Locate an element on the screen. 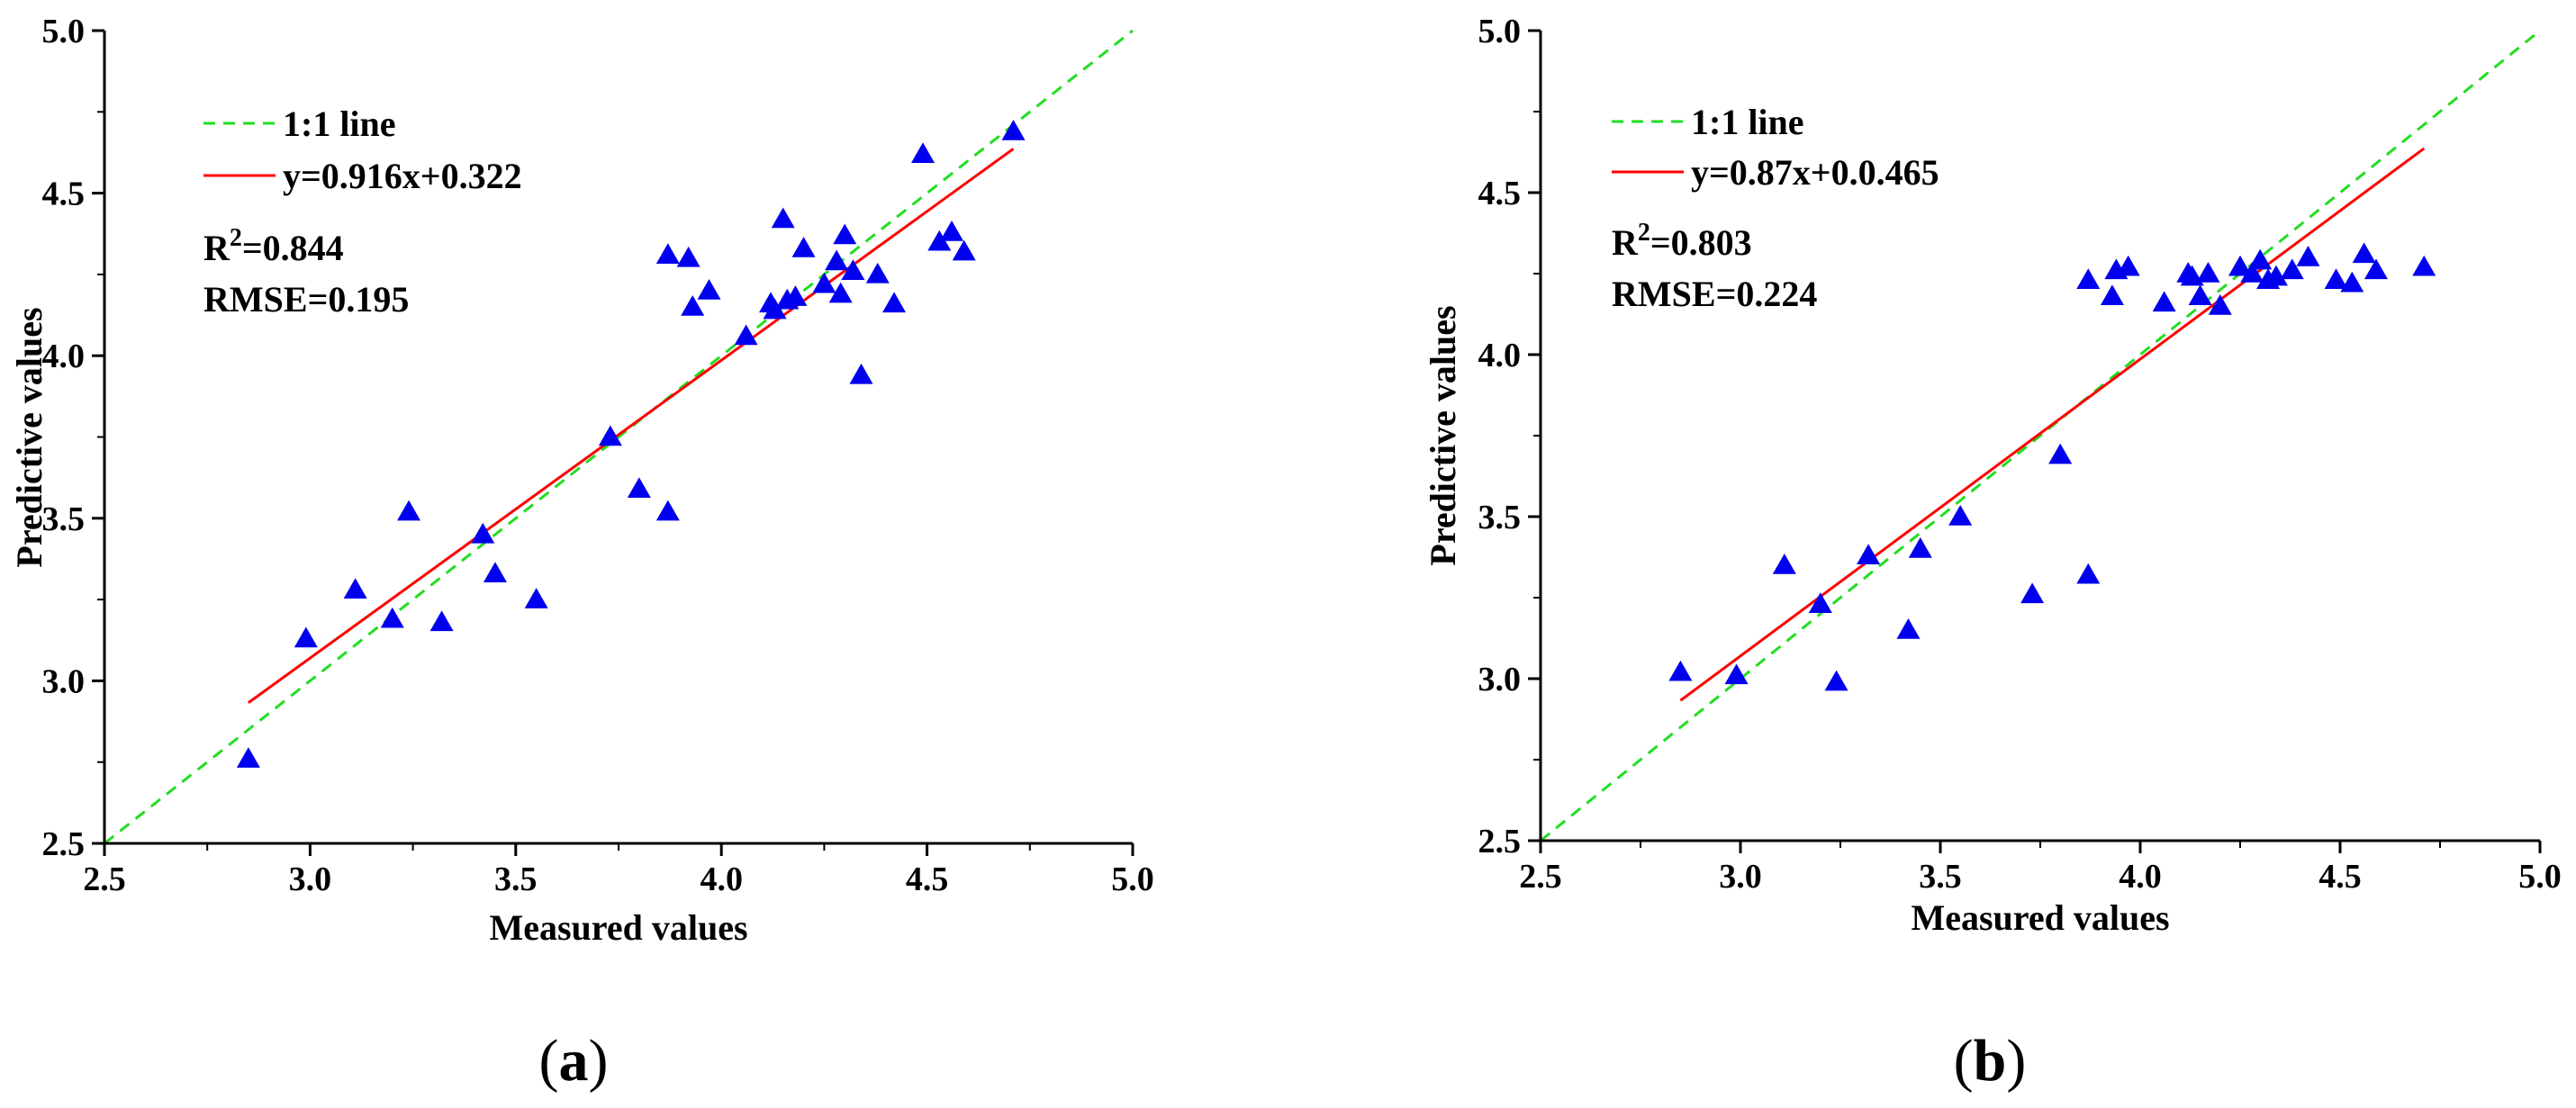 The image size is (2576, 1108). panel-b-y-tick-label-0: 2.5 is located at coordinates (1500, 841).